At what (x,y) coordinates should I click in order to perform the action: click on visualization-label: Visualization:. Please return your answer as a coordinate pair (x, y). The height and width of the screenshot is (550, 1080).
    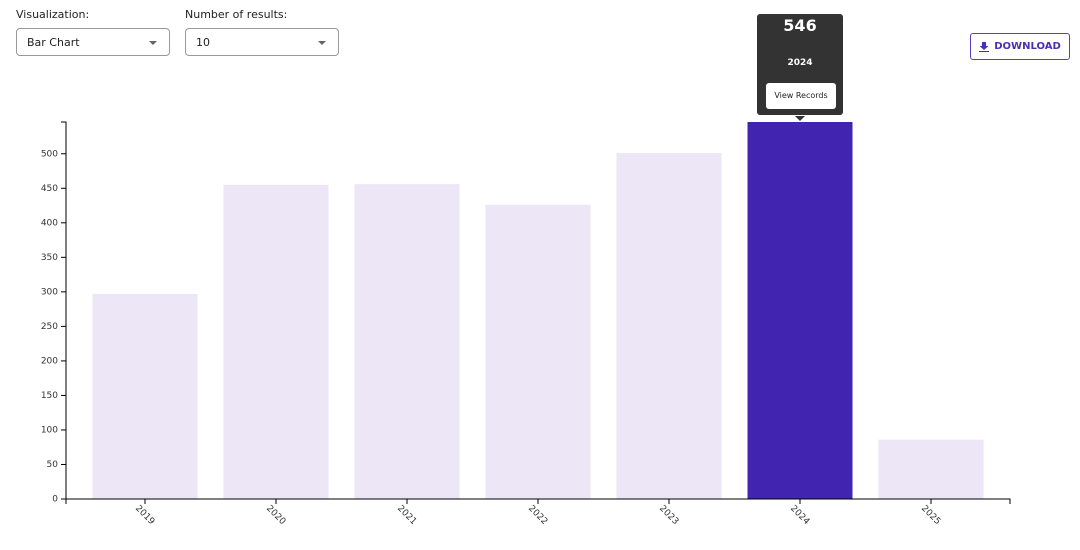
    Looking at the image, I should click on (53, 14).